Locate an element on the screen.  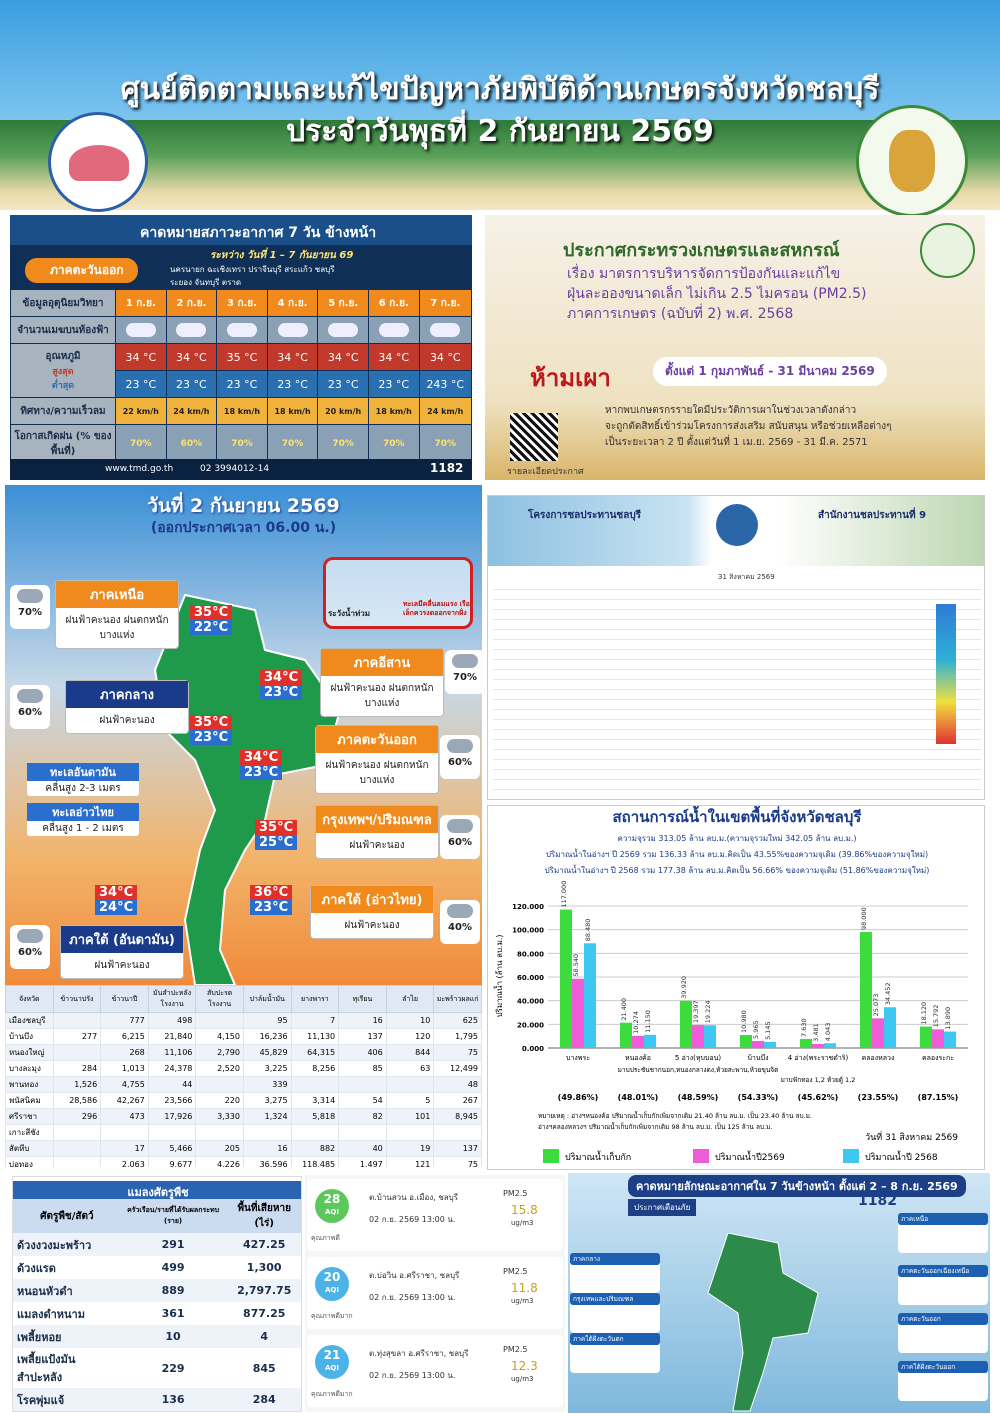
rain-cell: 60% is located at coordinates (191, 444).